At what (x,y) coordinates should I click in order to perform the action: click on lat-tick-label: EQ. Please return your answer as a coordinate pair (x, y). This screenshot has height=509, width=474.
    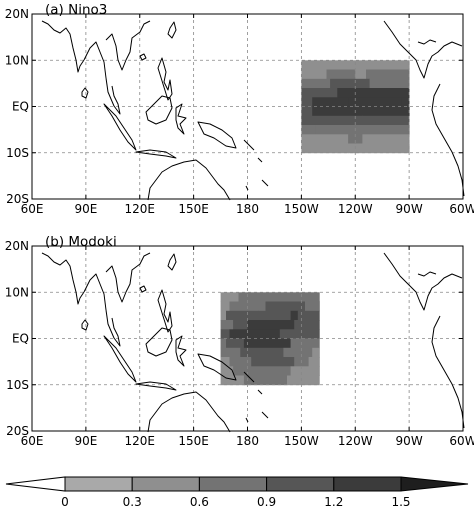
    Looking at the image, I should click on (20, 107).